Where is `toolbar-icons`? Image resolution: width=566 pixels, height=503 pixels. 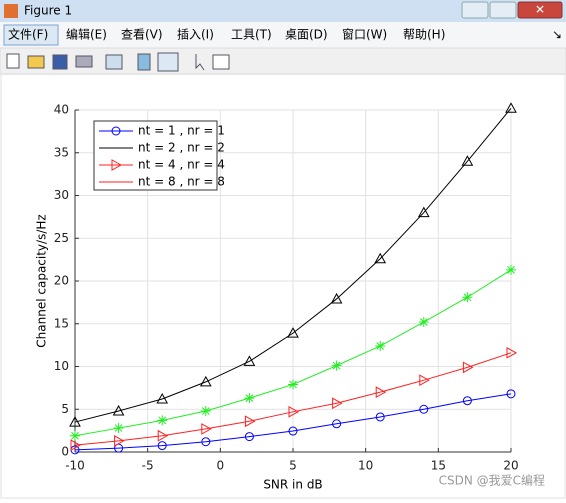 toolbar-icons is located at coordinates (118, 62).